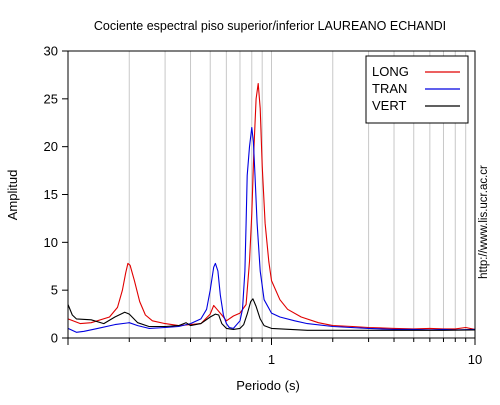  Describe the element at coordinates (51, 51) in the screenshot. I see `y-tick-label: 30` at that location.